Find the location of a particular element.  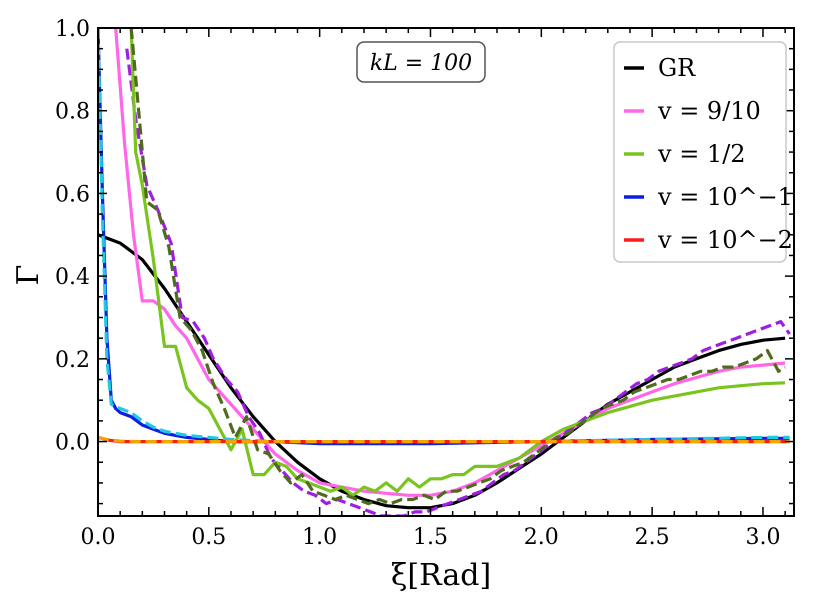

x-tick-label: 0.0 is located at coordinates (98, 537).